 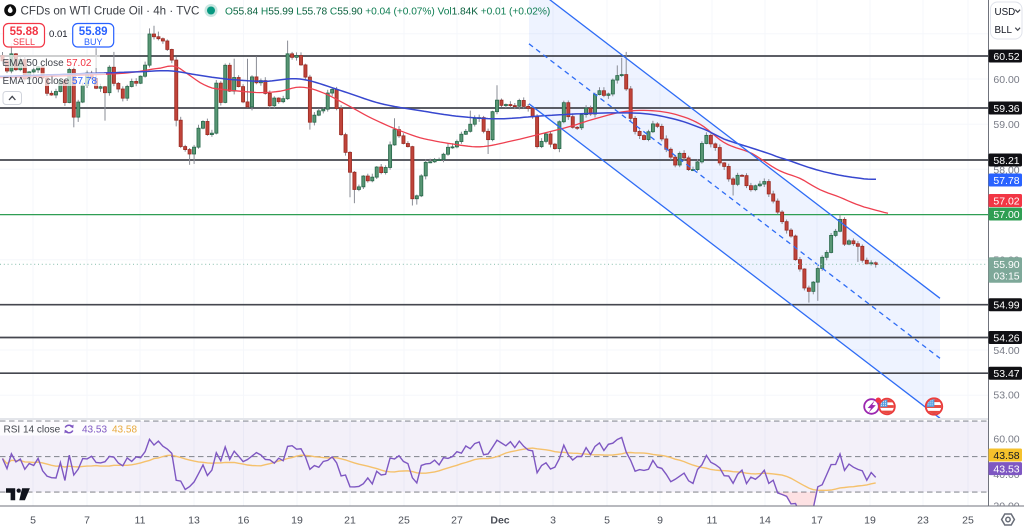 I want to click on svg-text: Dec, so click(x=499, y=521).